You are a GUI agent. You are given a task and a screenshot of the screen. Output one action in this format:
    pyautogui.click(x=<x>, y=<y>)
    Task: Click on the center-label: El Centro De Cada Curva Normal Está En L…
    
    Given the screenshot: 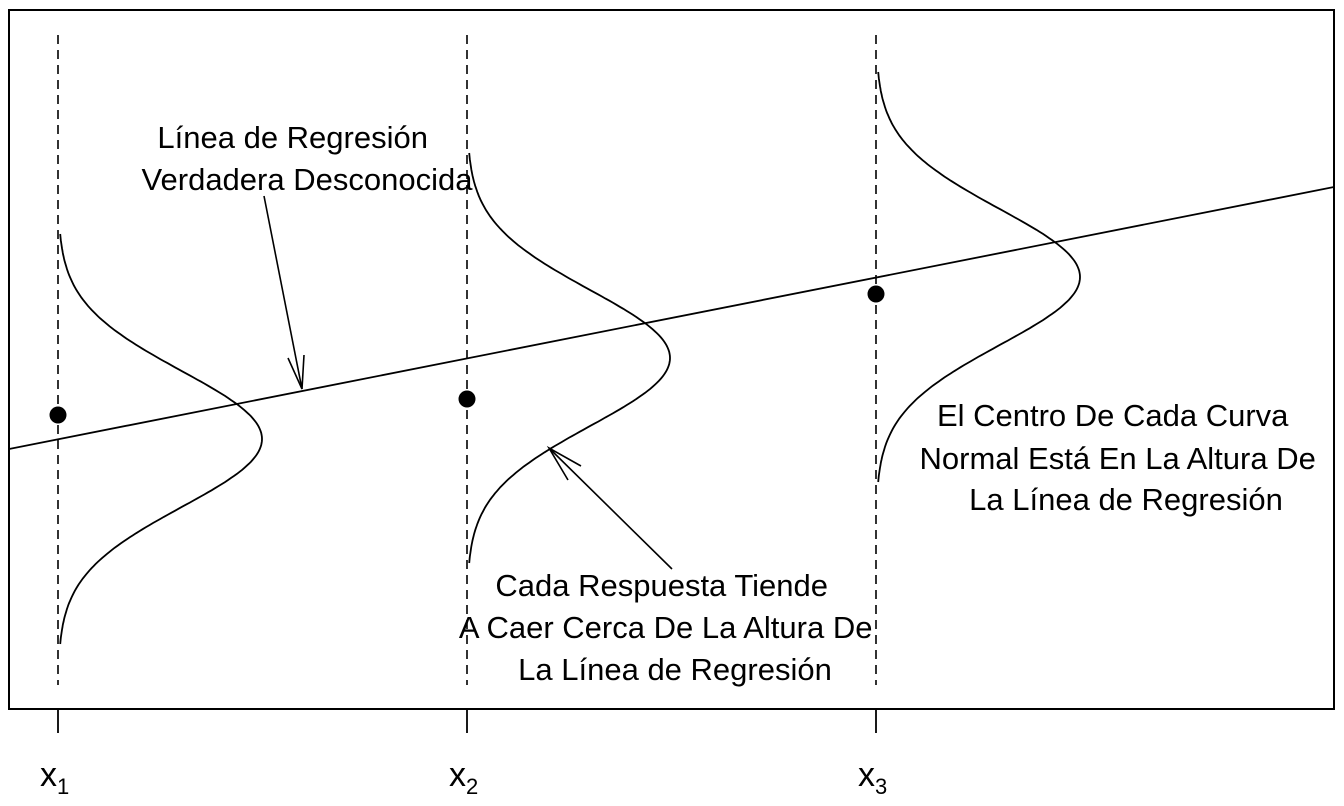 What is the action you would take?
    pyautogui.click(x=1122, y=457)
    